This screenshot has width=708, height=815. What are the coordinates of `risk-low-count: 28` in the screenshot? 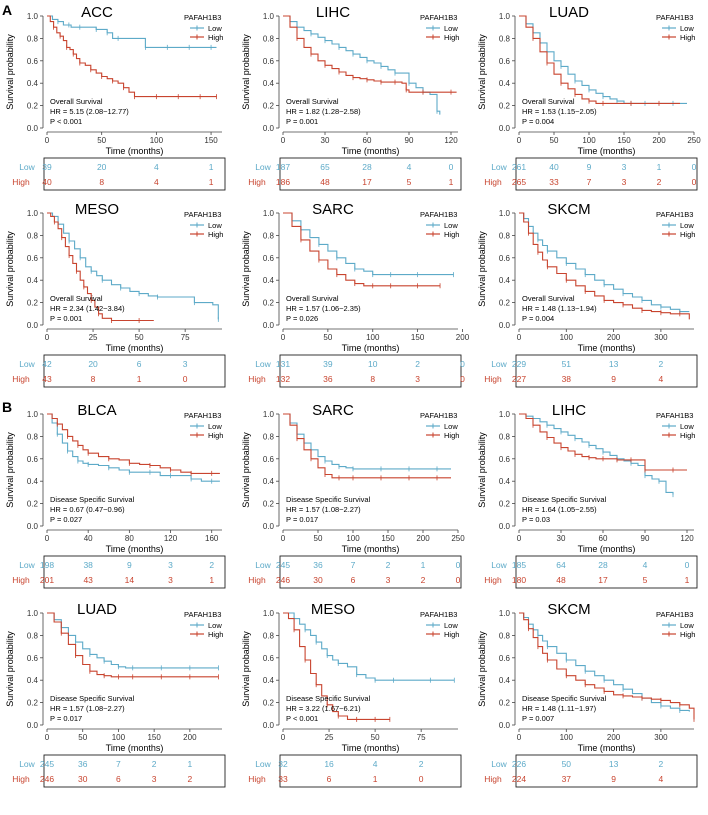 It's located at (367, 167).